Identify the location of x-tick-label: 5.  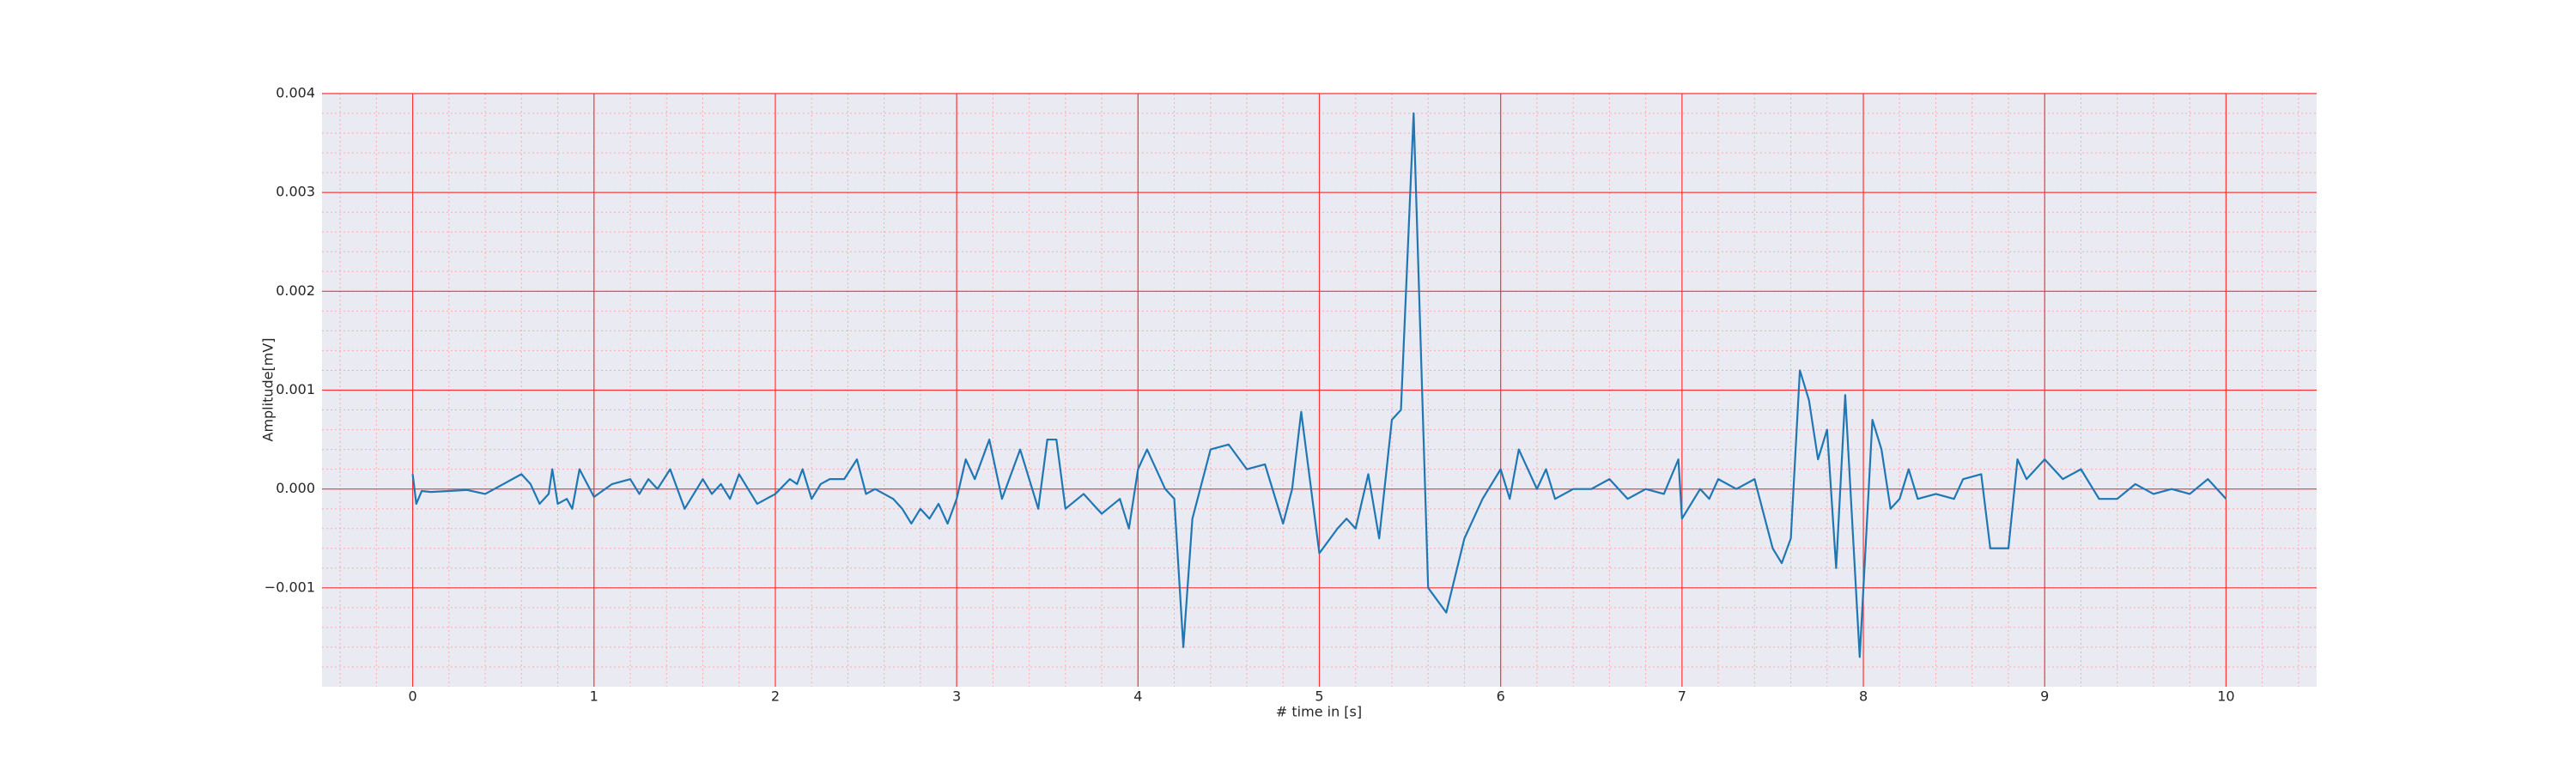
(1319, 697).